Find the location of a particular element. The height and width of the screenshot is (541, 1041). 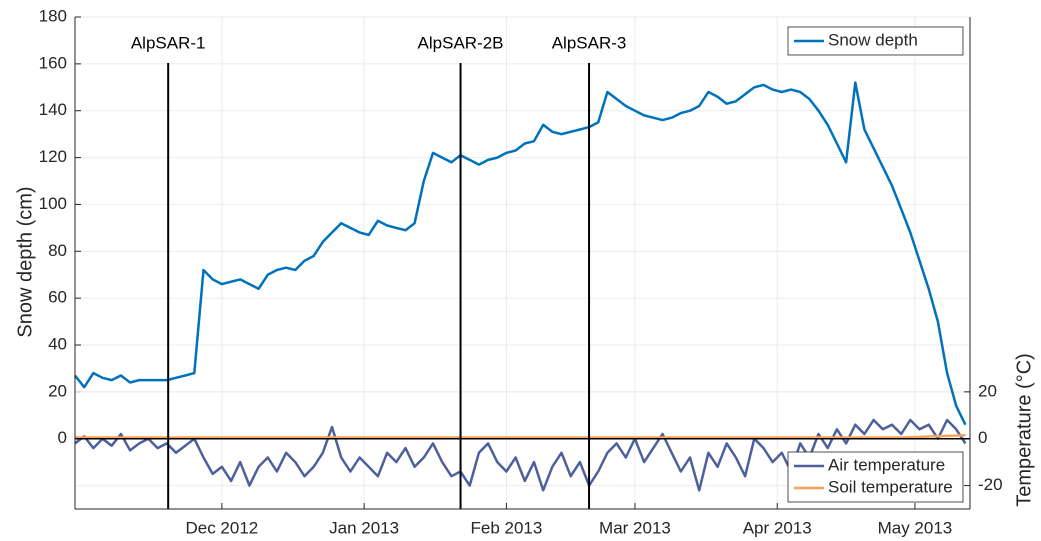

legend: Snow depth is located at coordinates (875, 41).